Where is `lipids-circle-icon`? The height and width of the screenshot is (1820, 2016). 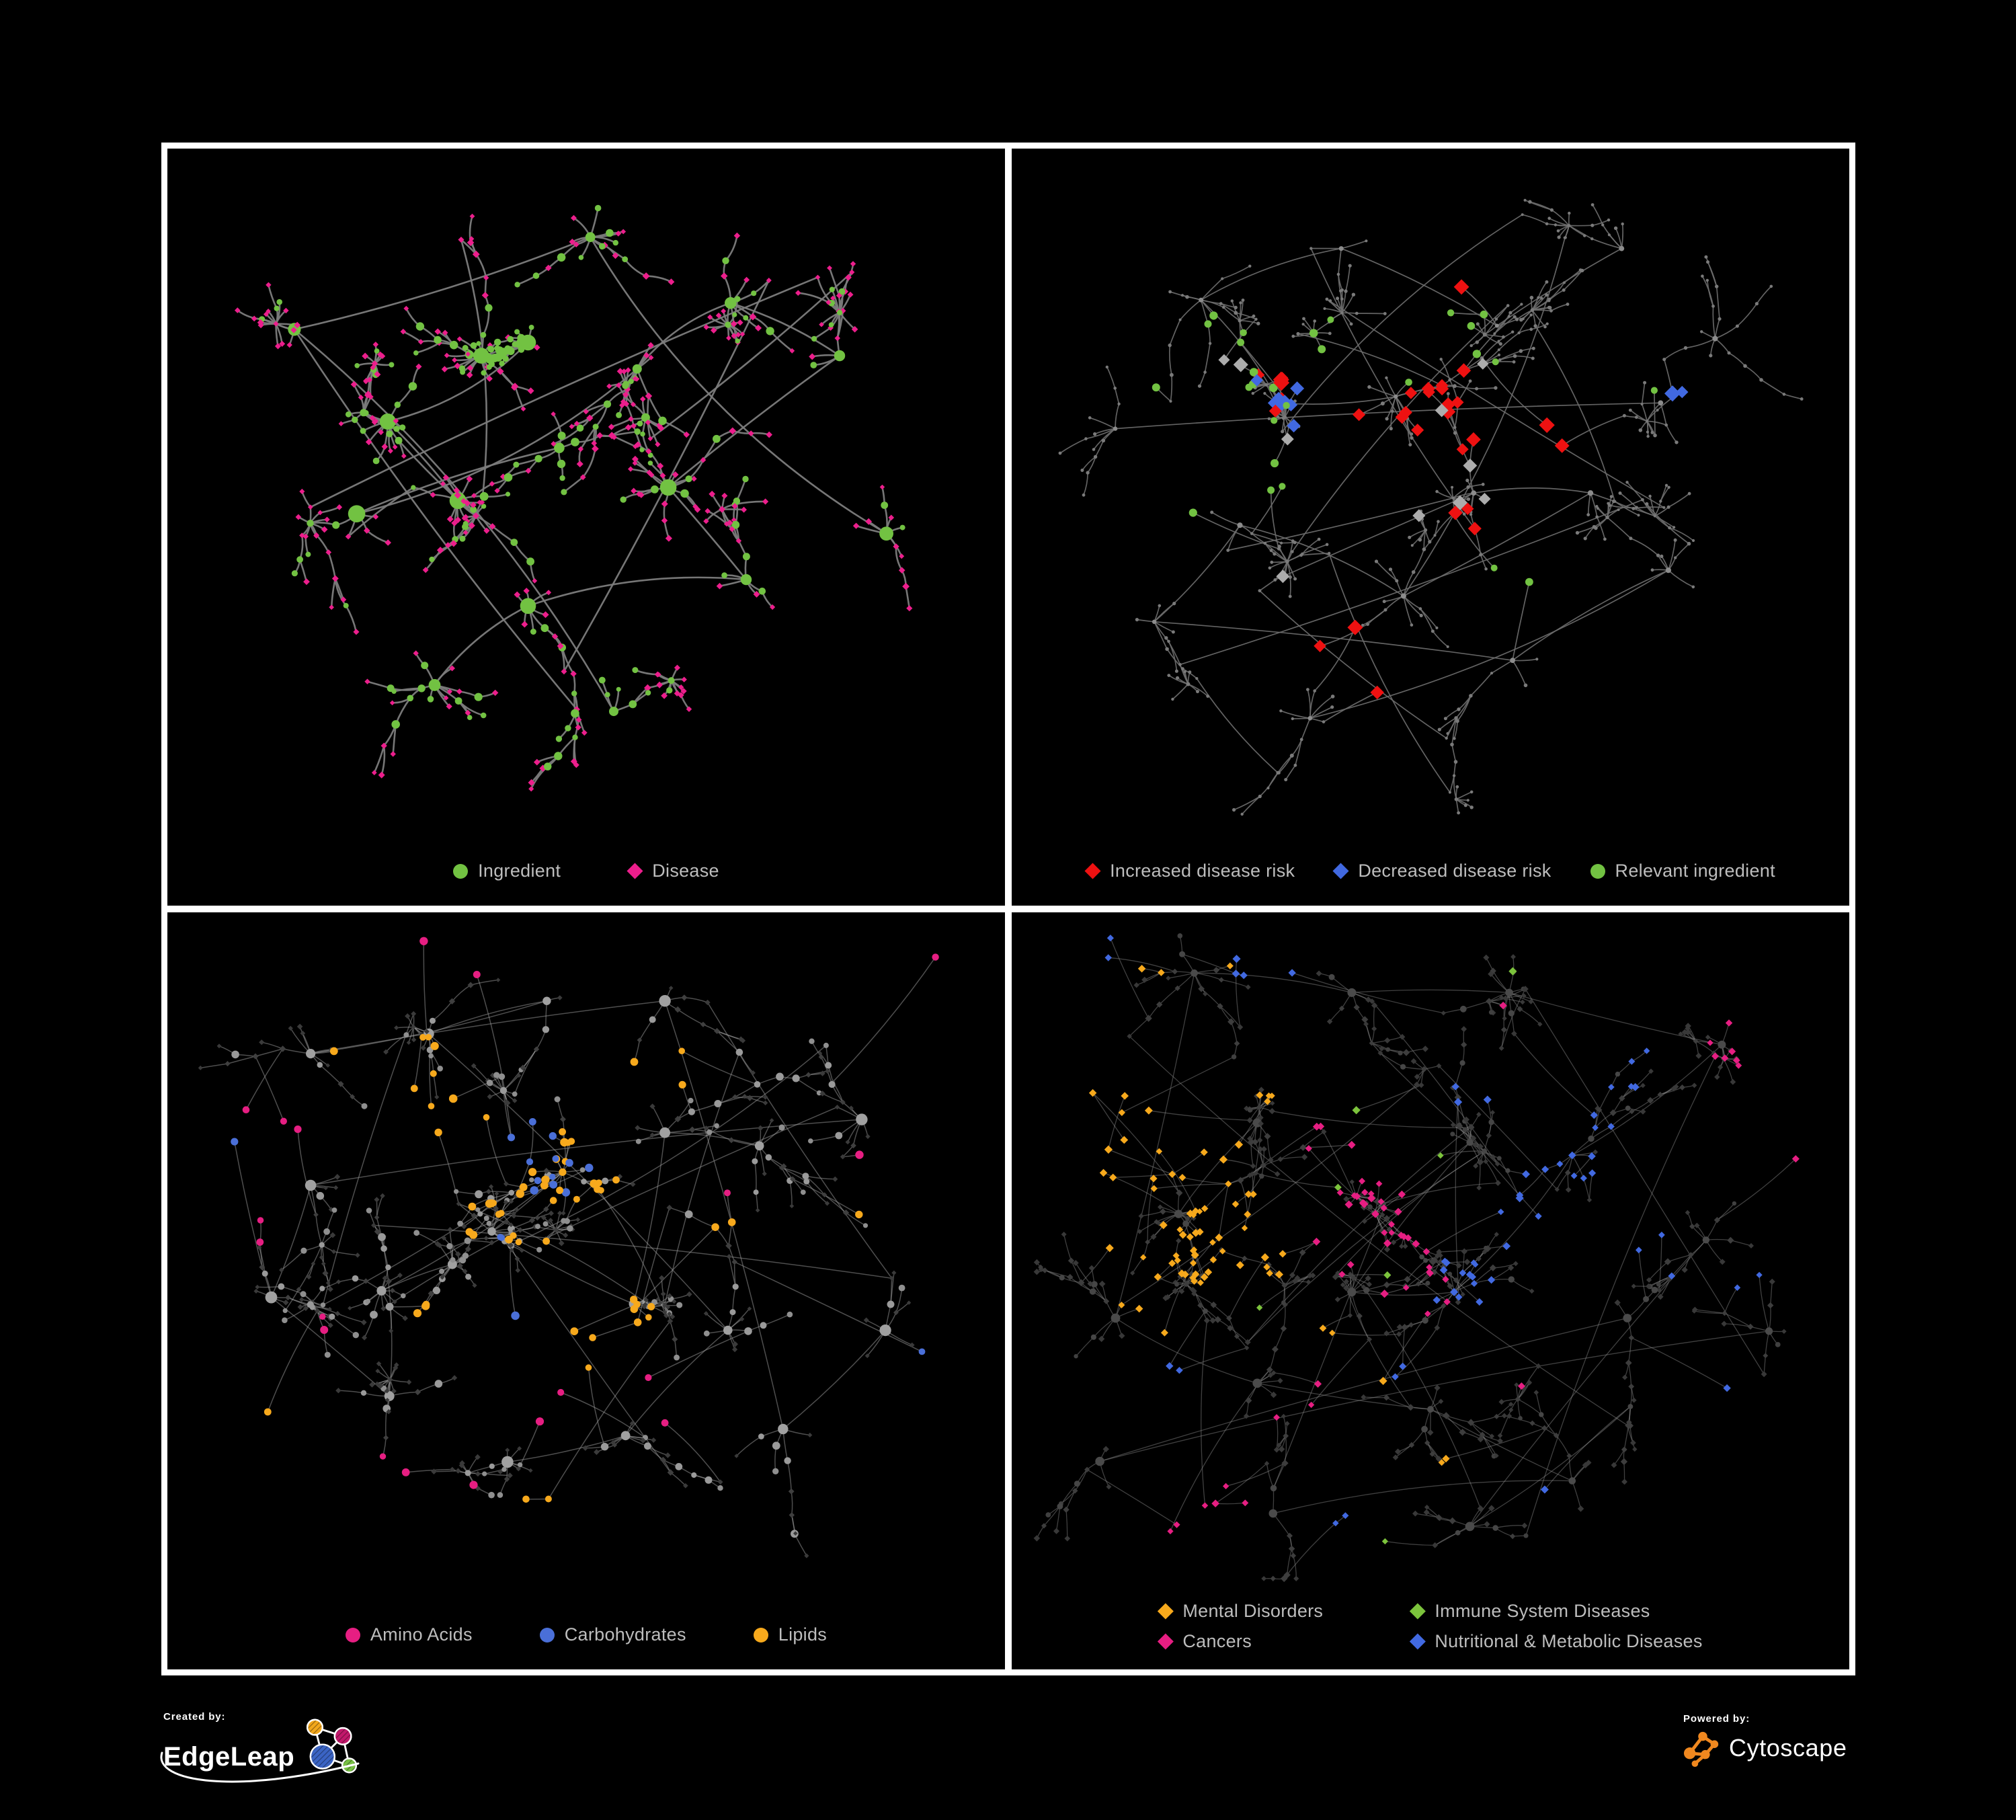 lipids-circle-icon is located at coordinates (760, 1635).